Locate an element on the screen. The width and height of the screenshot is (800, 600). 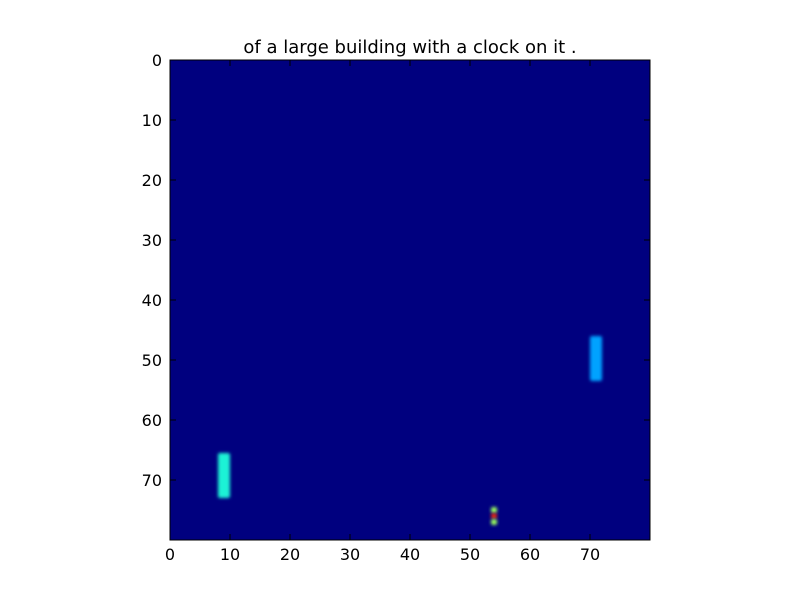
y-tick-label: 30 is located at coordinates (152, 240).